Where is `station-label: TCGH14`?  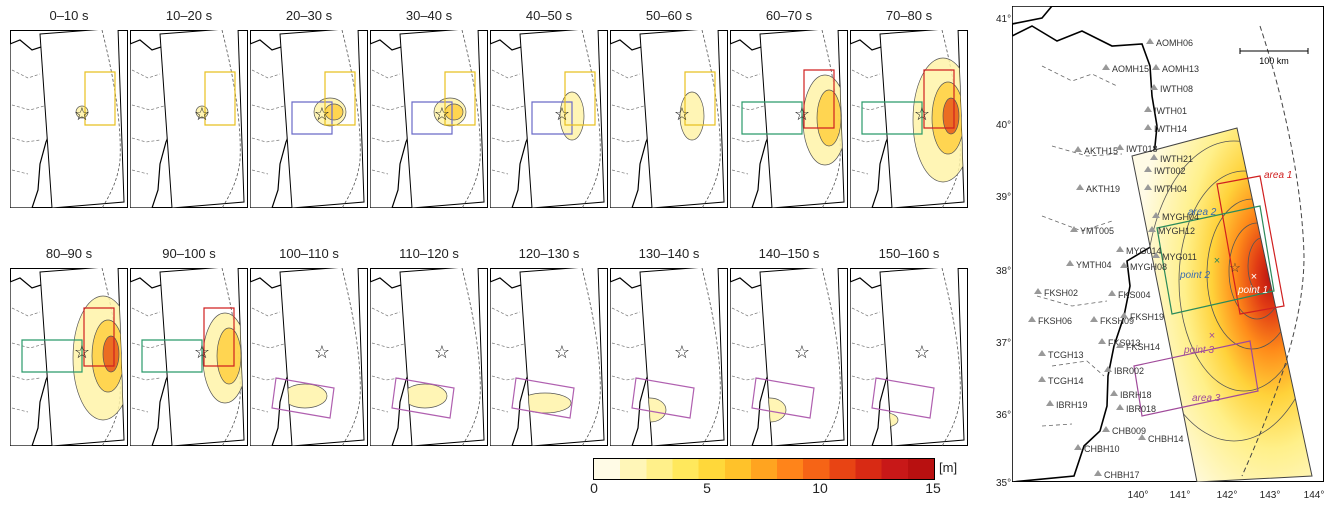 station-label: TCGH14 is located at coordinates (1066, 381).